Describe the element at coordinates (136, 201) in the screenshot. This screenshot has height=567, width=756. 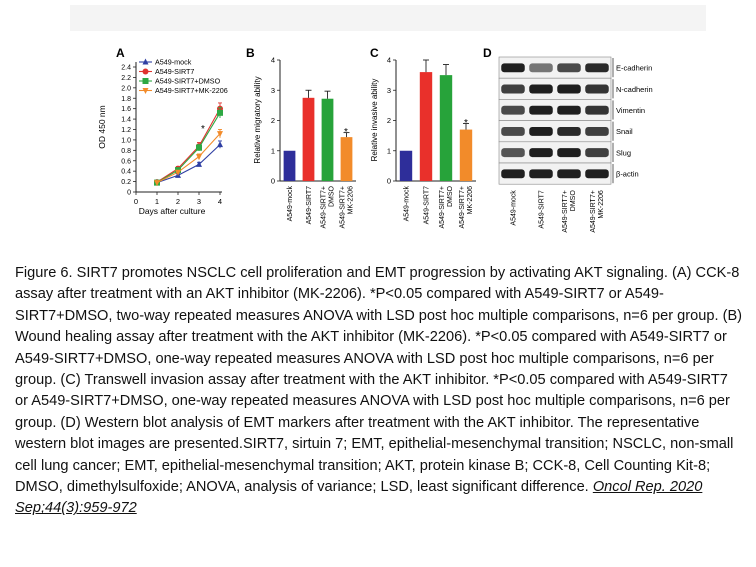
I see `panel-a-x-tick-label: 0` at that location.